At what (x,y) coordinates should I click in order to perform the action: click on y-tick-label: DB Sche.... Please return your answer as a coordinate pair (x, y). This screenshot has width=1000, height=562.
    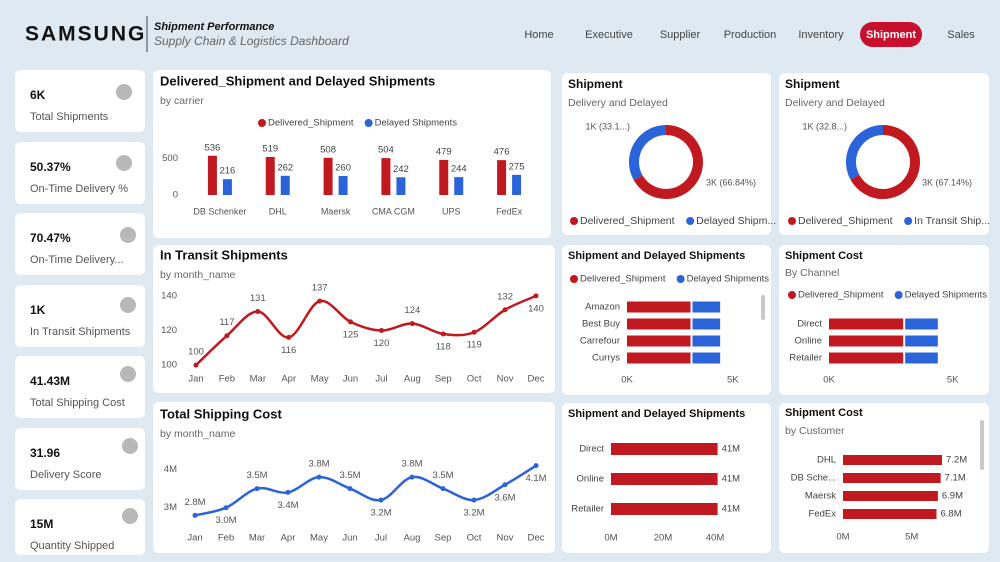
    Looking at the image, I should click on (813, 478).